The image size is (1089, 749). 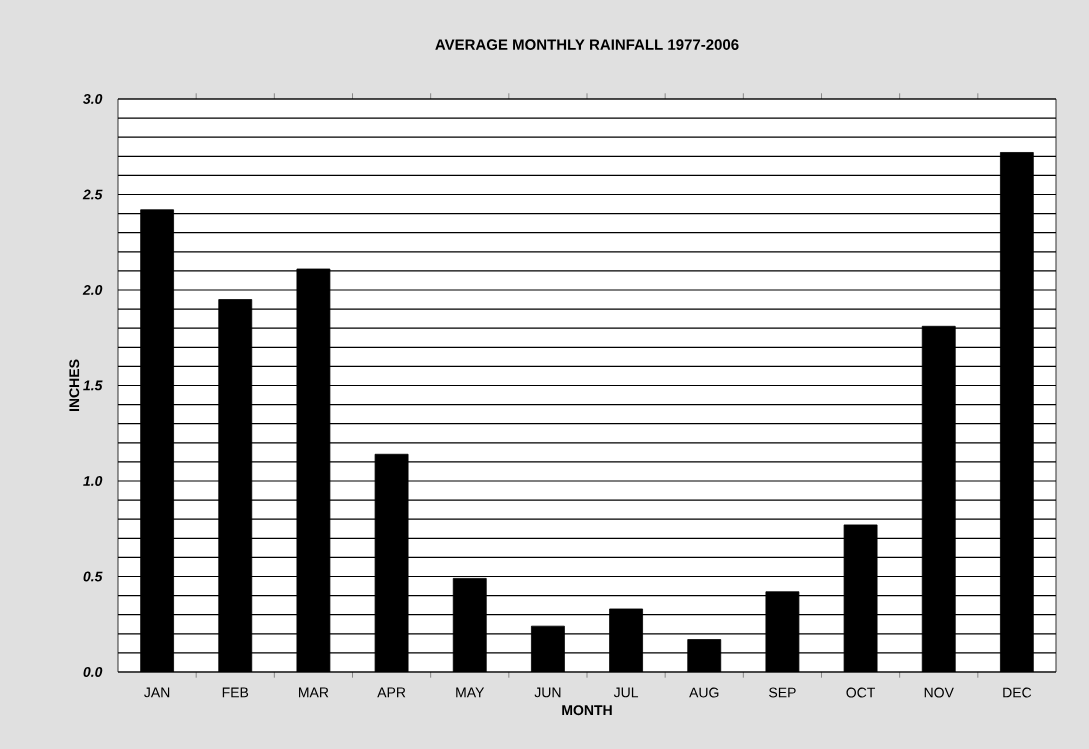 I want to click on y-tick-label: 0.0, so click(x=93, y=672).